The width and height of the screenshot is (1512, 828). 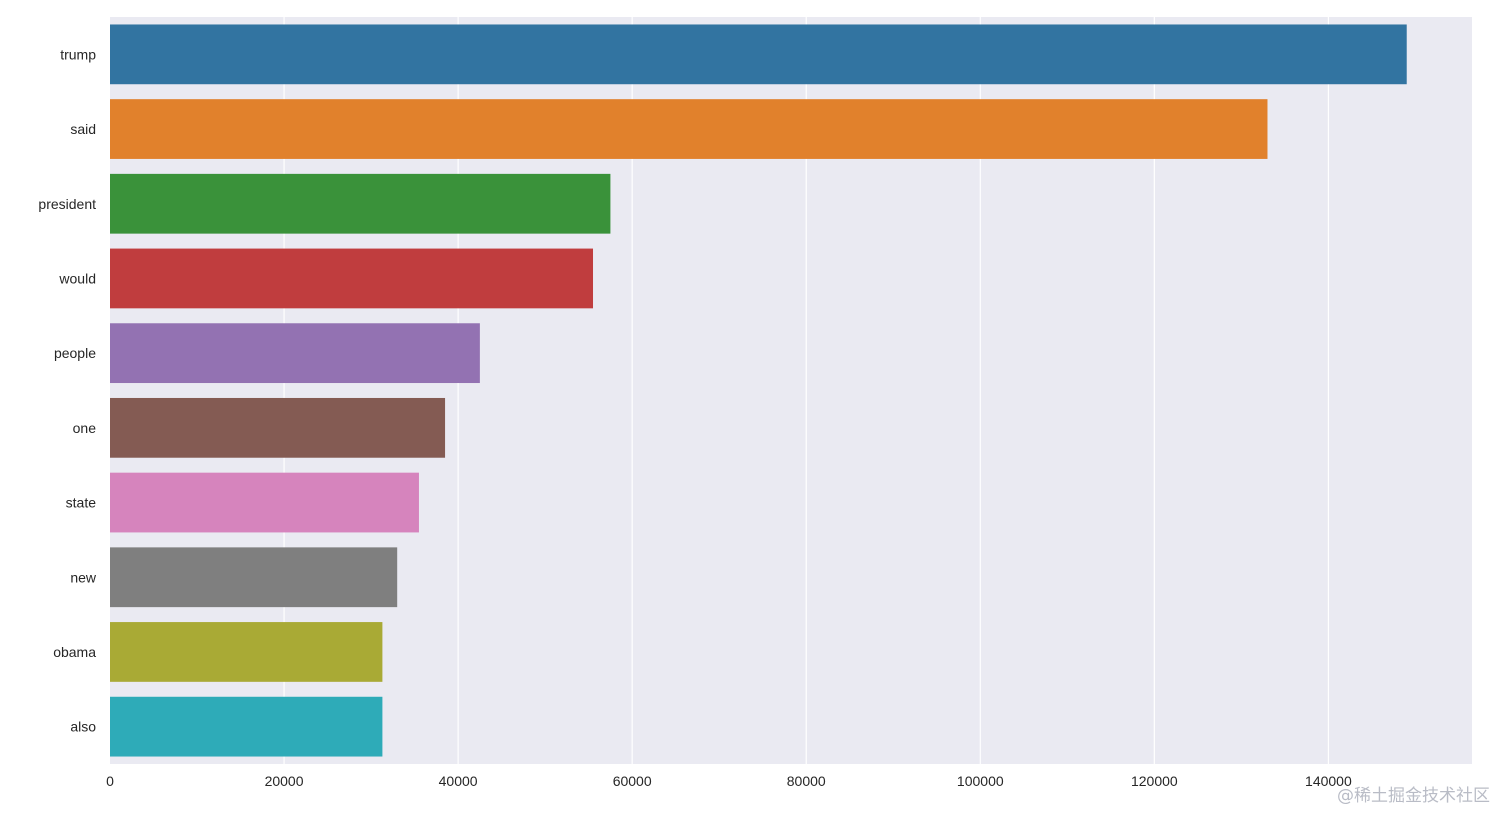 What do you see at coordinates (1328, 781) in the screenshot?
I see `x-tick-label: 140000` at bounding box center [1328, 781].